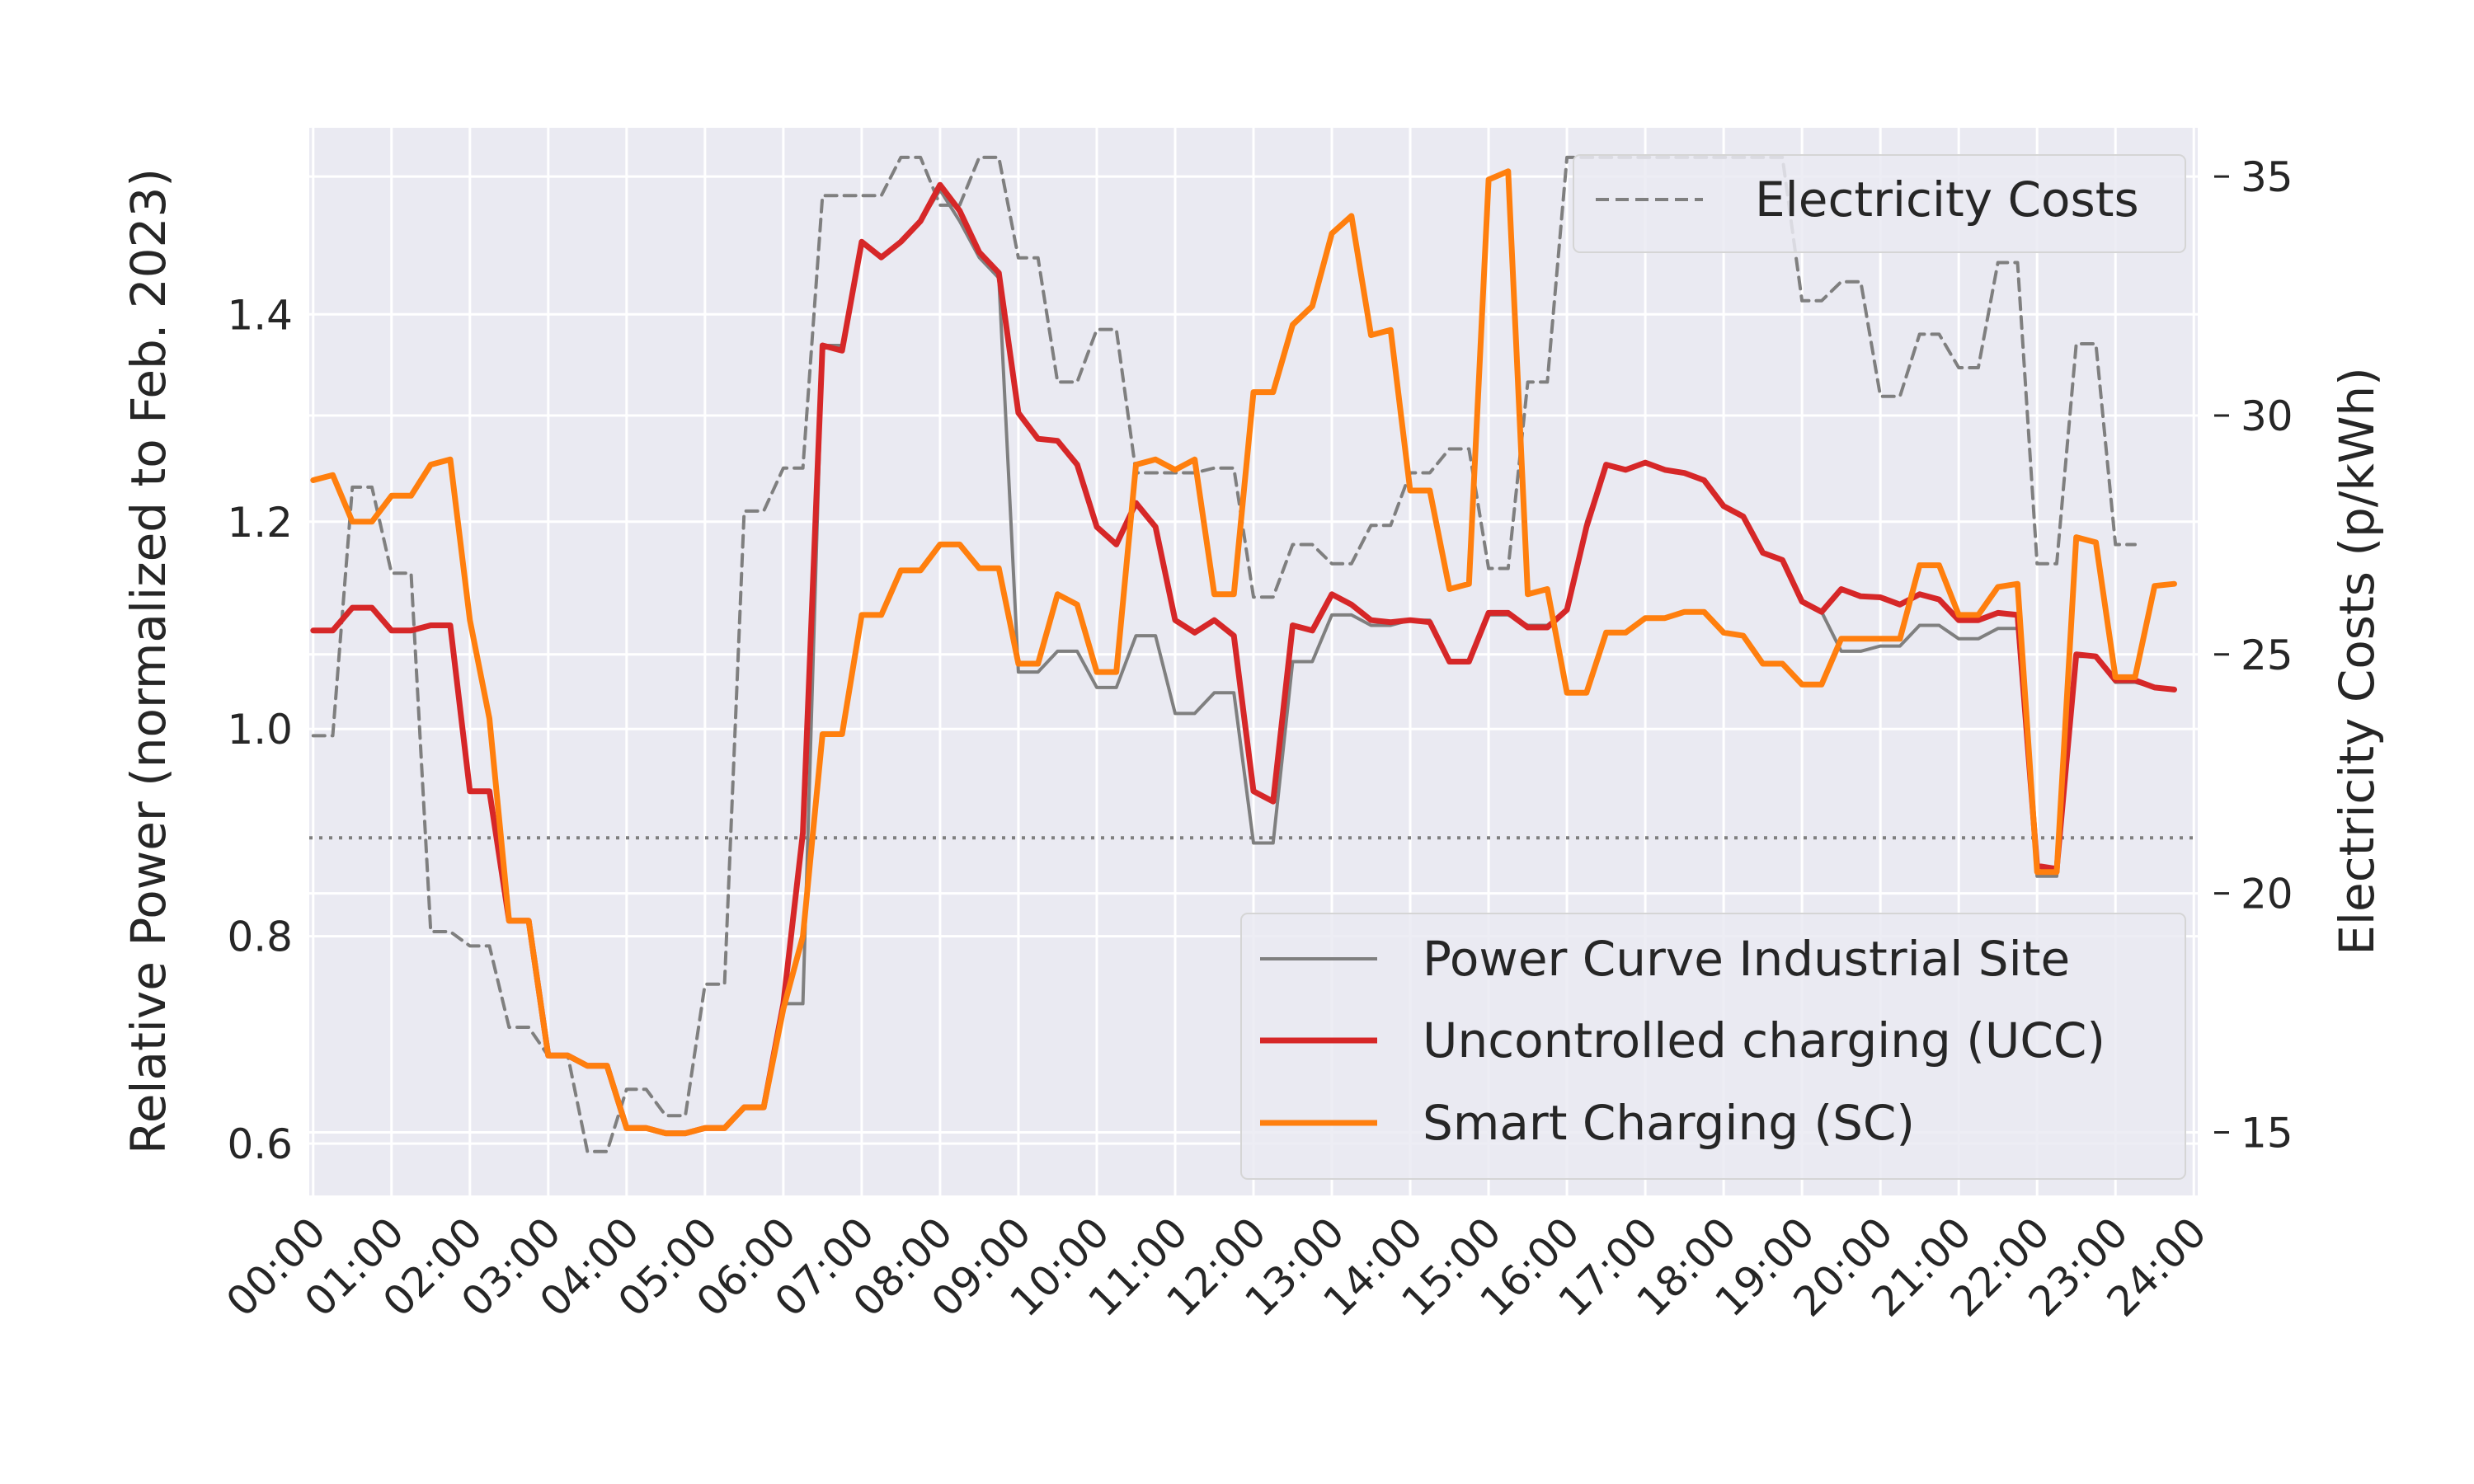 The height and width of the screenshot is (1484, 2474). Describe the element at coordinates (1947, 199) in the screenshot. I see `legend-costs-label: Electricity Costs` at that location.